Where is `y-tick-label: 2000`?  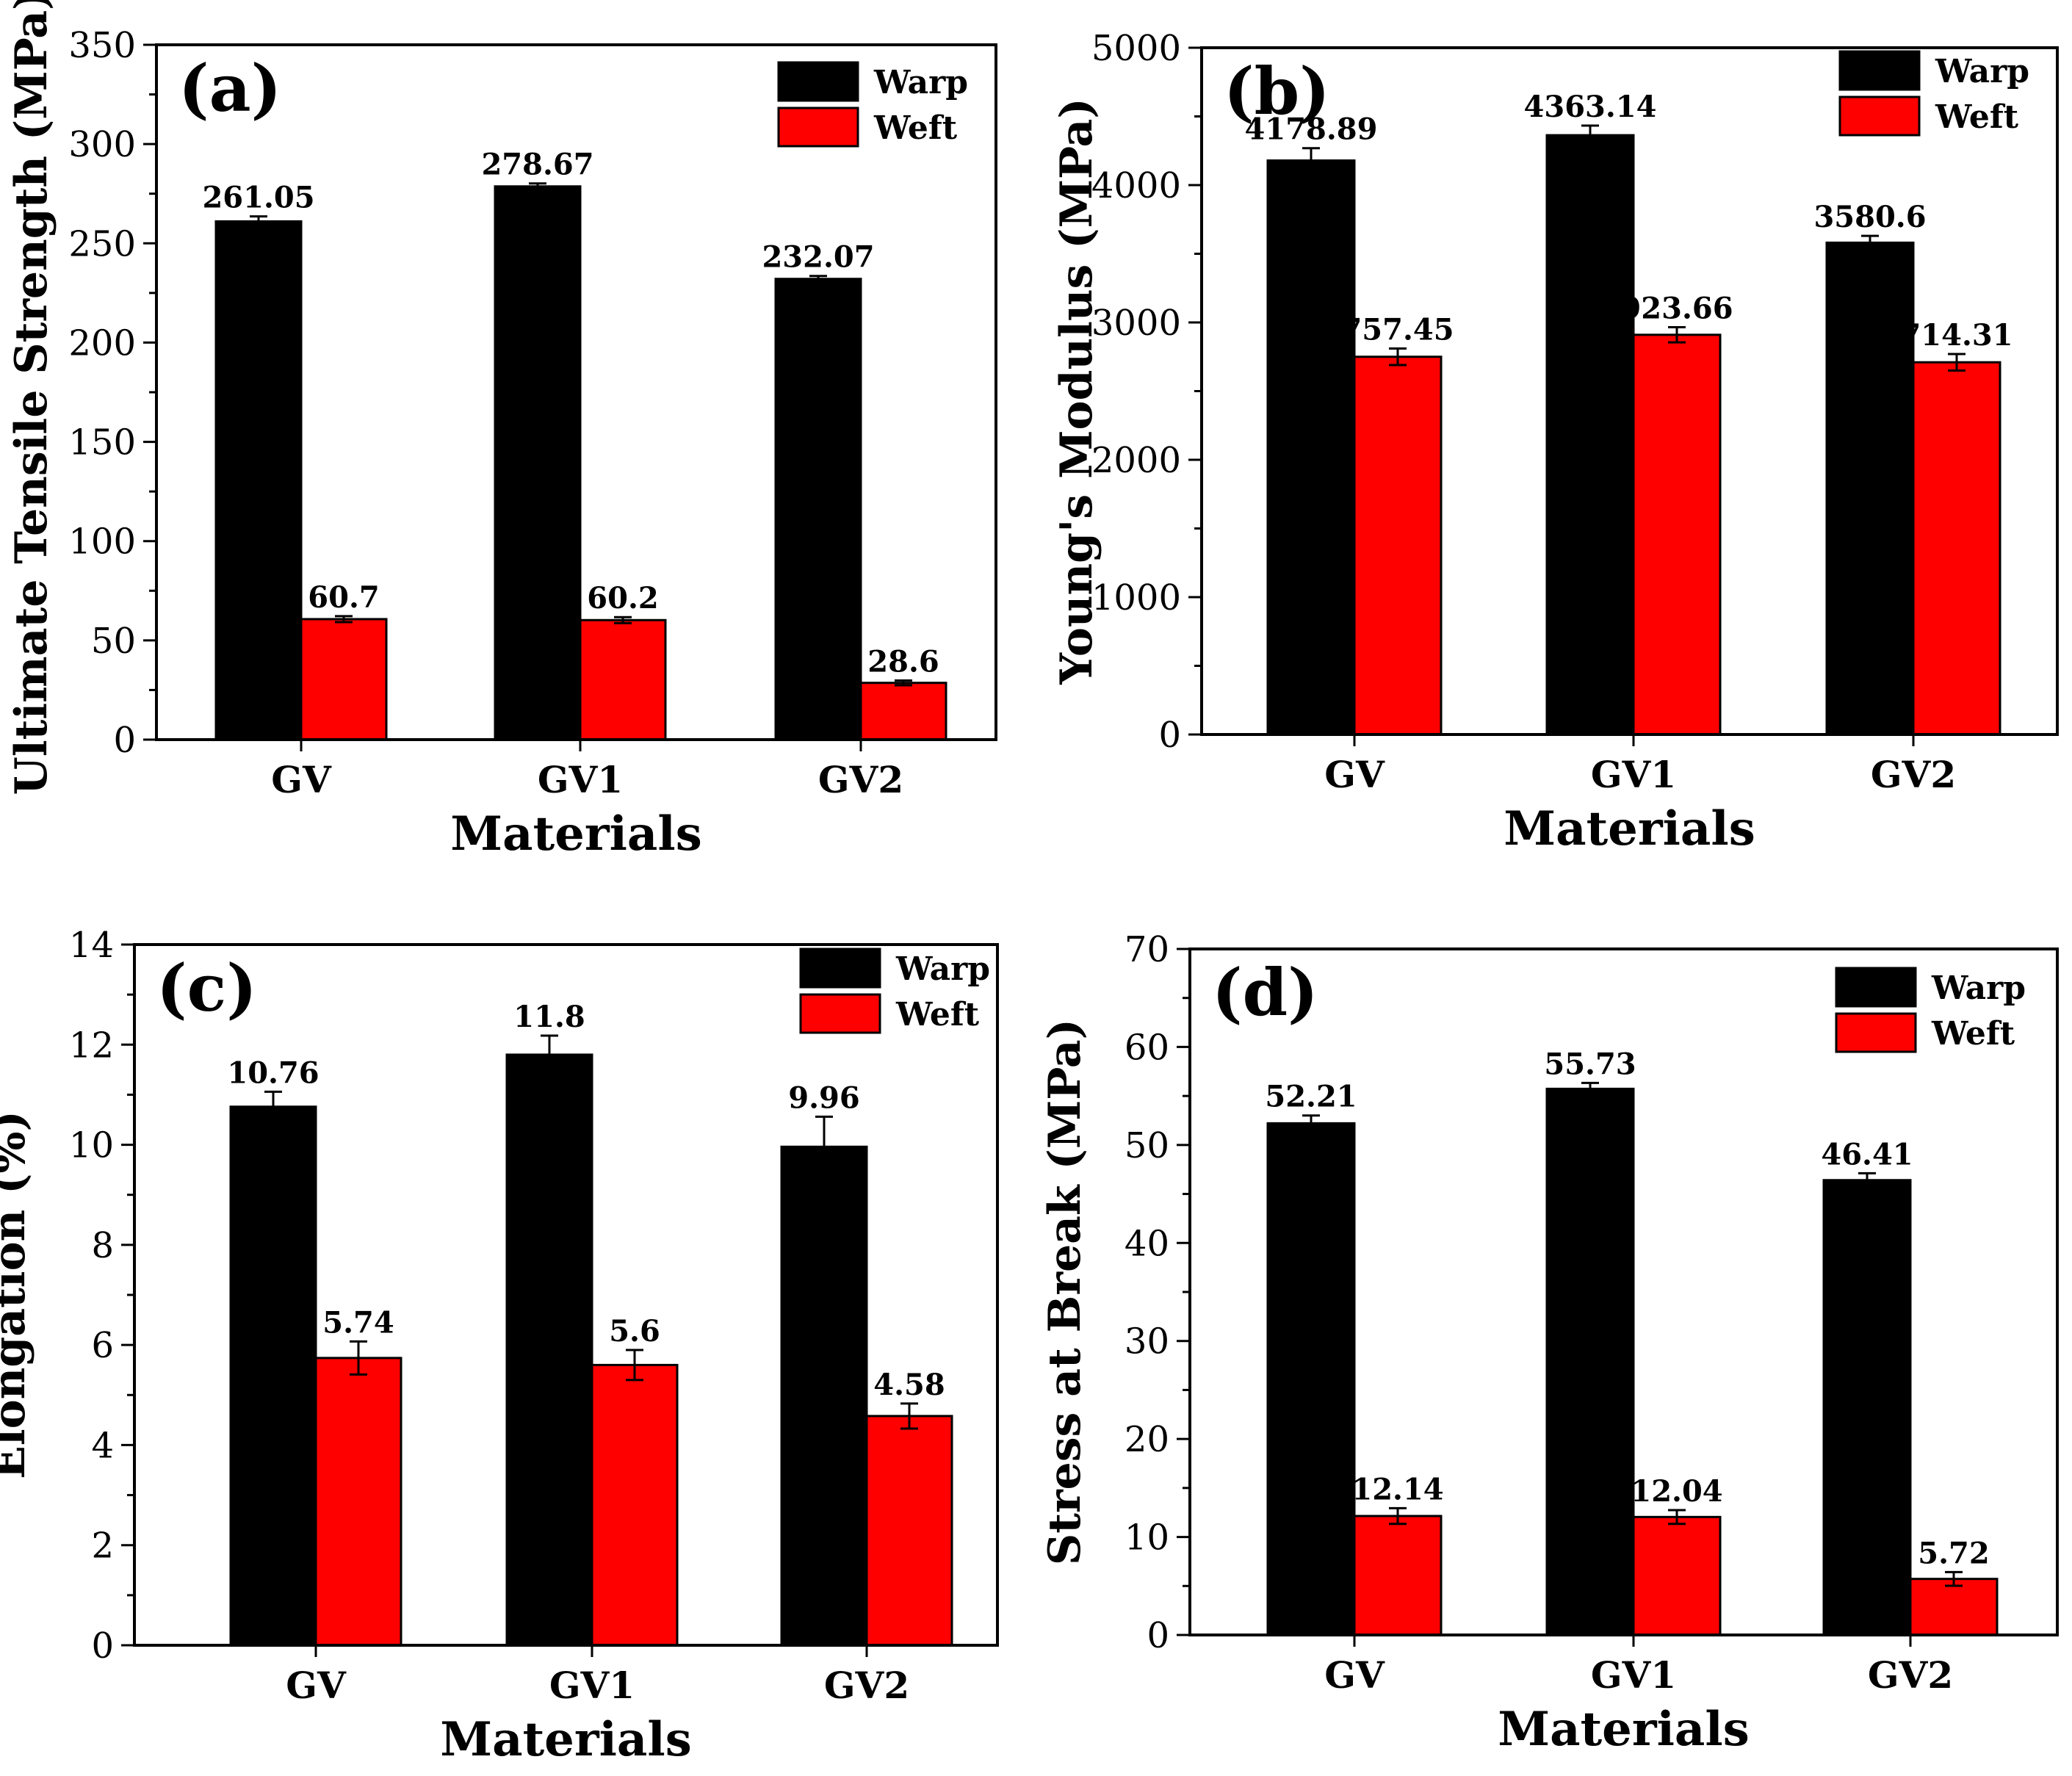 y-tick-label: 2000 is located at coordinates (1136, 460).